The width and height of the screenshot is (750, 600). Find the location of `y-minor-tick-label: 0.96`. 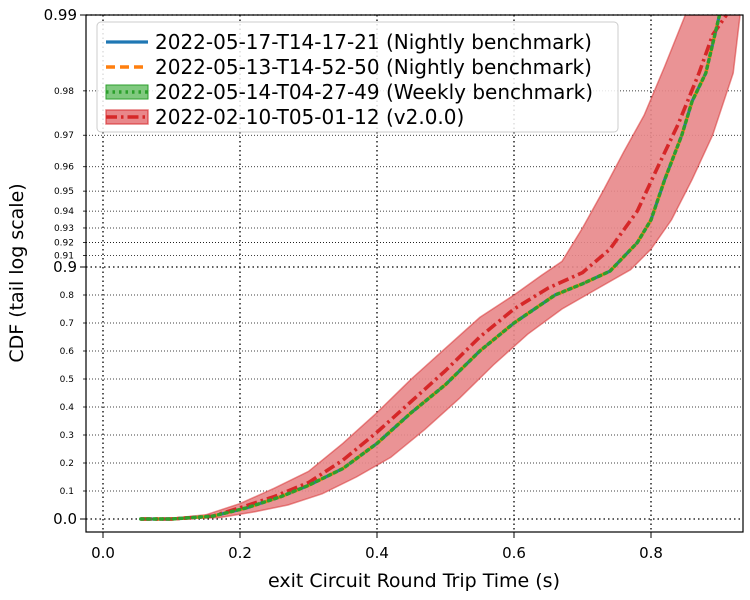

y-minor-tick-label: 0.96 is located at coordinates (64, 168).